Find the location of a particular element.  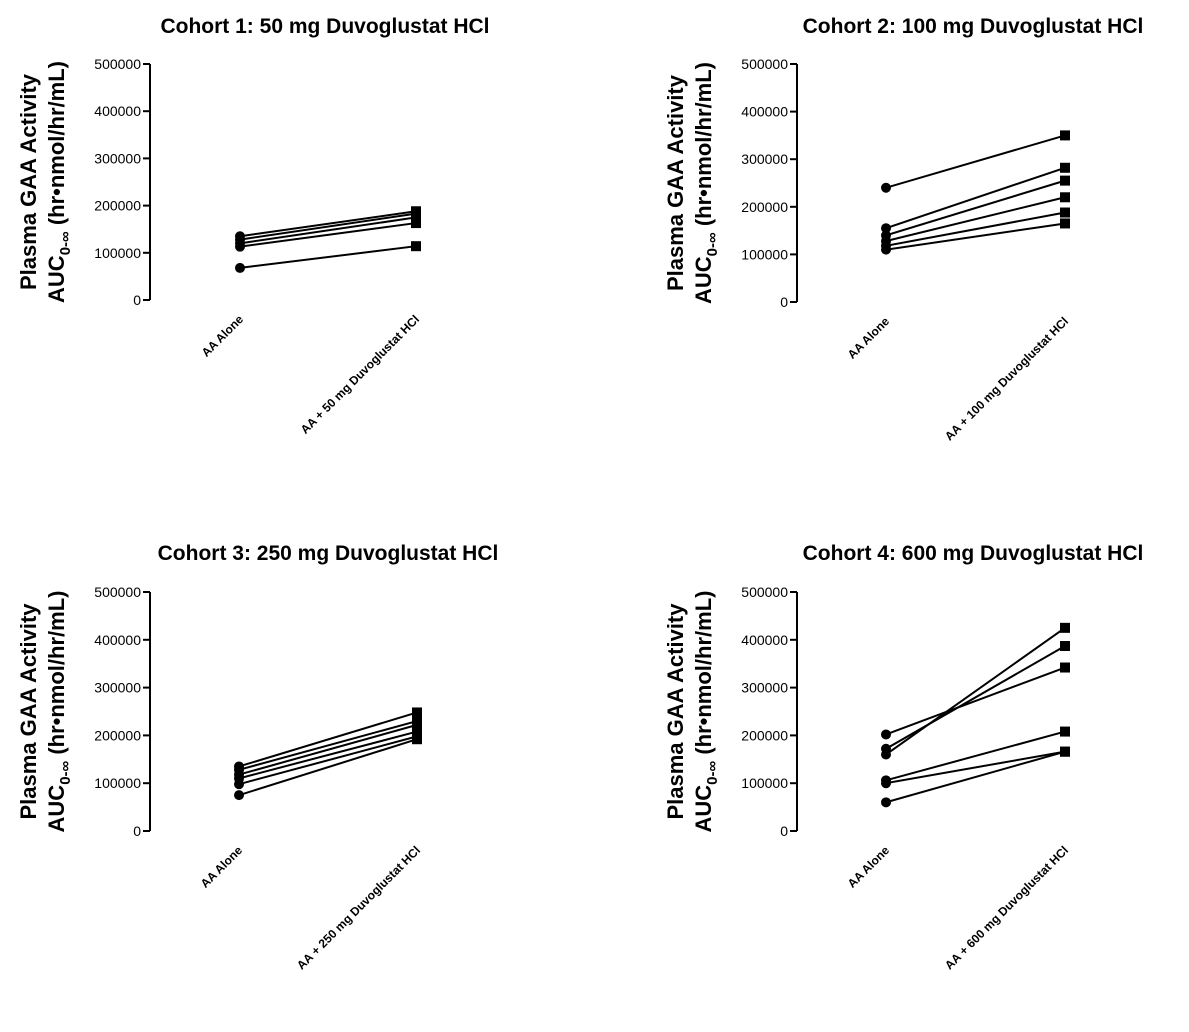

chart-title: Cohort 1: 50 mg Duvoglustat HCl is located at coordinates (324, 26).